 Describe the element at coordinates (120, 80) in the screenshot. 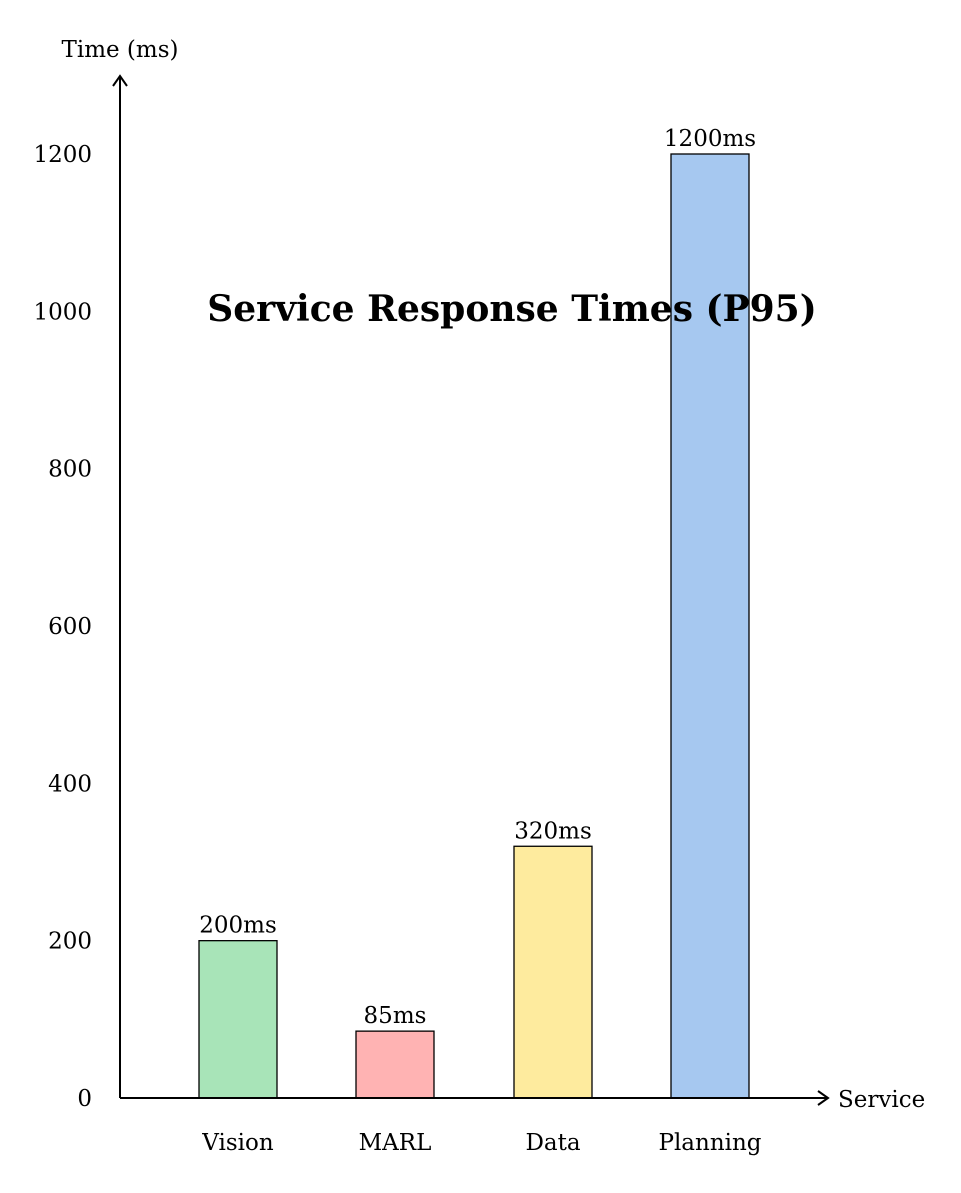

I see `y-axis-arrow` at that location.